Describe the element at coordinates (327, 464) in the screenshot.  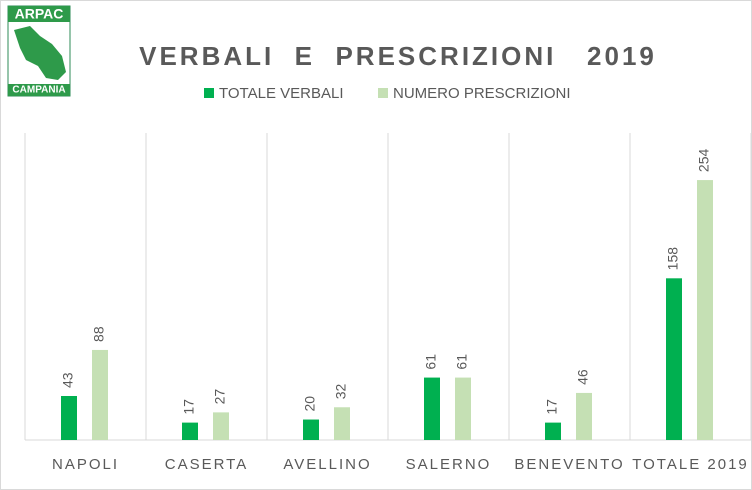
I see `x-tick-label: AVELLINO` at that location.